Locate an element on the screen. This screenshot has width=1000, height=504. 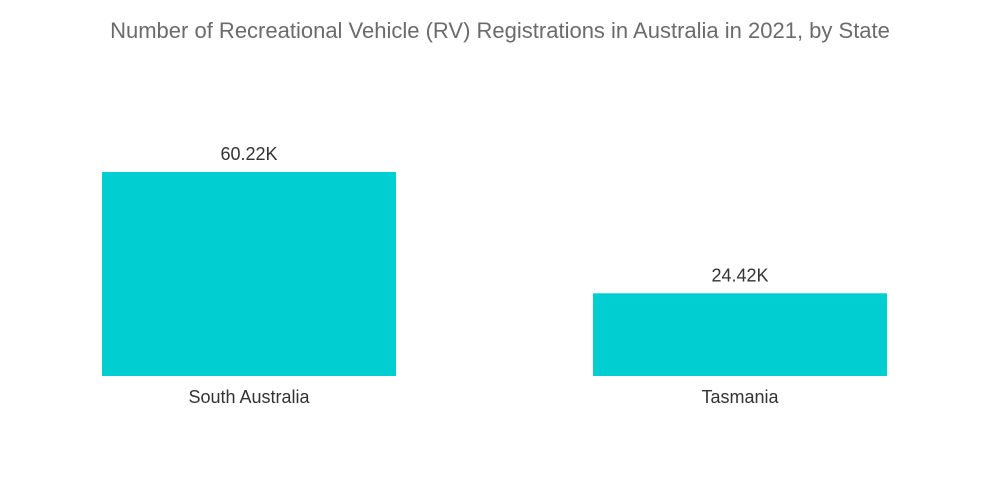
tick-label-south-australia: South Australia is located at coordinates (249, 397).